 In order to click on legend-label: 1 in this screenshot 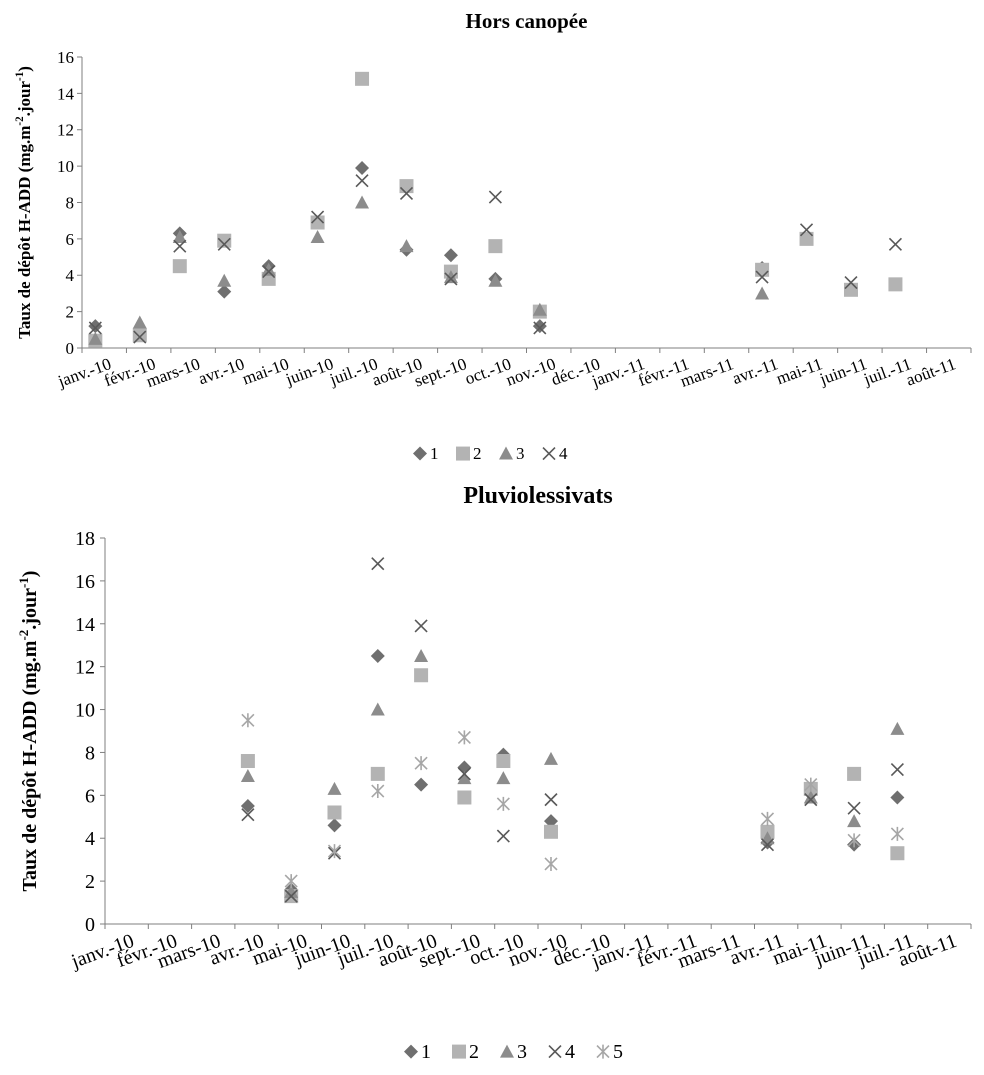, I will do `click(434, 453)`.